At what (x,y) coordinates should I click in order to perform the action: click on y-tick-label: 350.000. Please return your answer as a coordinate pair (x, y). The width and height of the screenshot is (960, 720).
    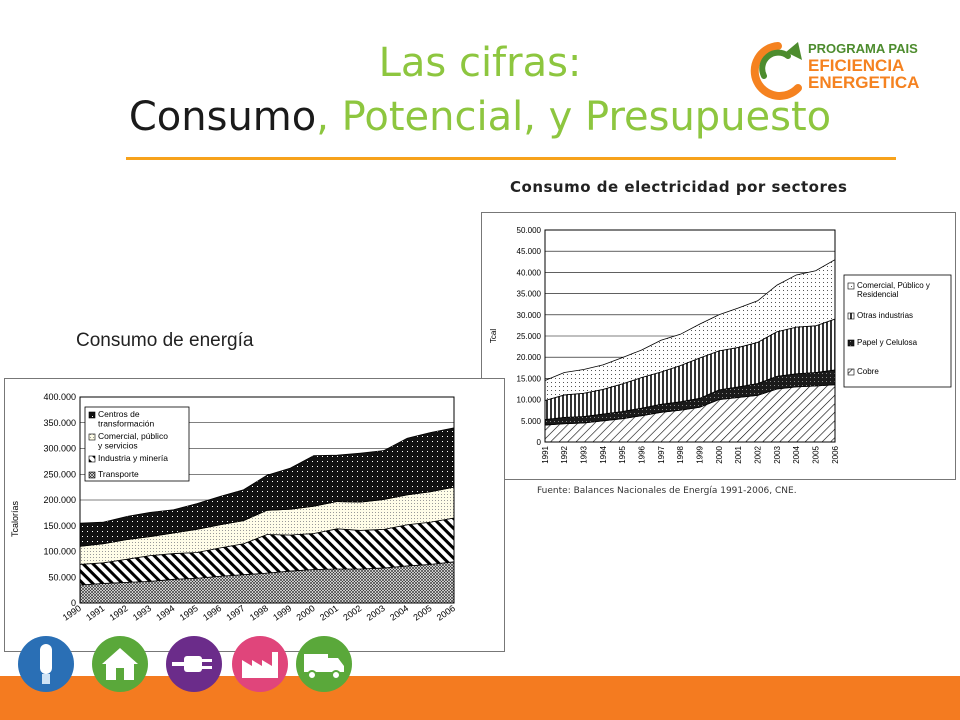
    Looking at the image, I should click on (59, 423).